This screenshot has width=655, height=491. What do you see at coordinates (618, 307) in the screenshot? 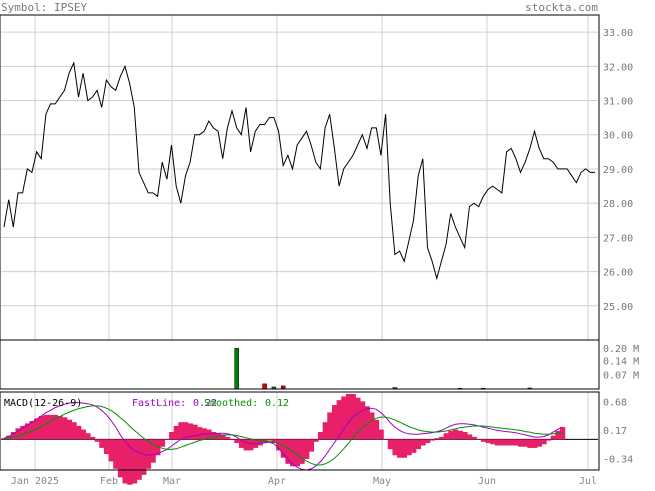
I see `price-tick-label: 25.00` at bounding box center [618, 307].